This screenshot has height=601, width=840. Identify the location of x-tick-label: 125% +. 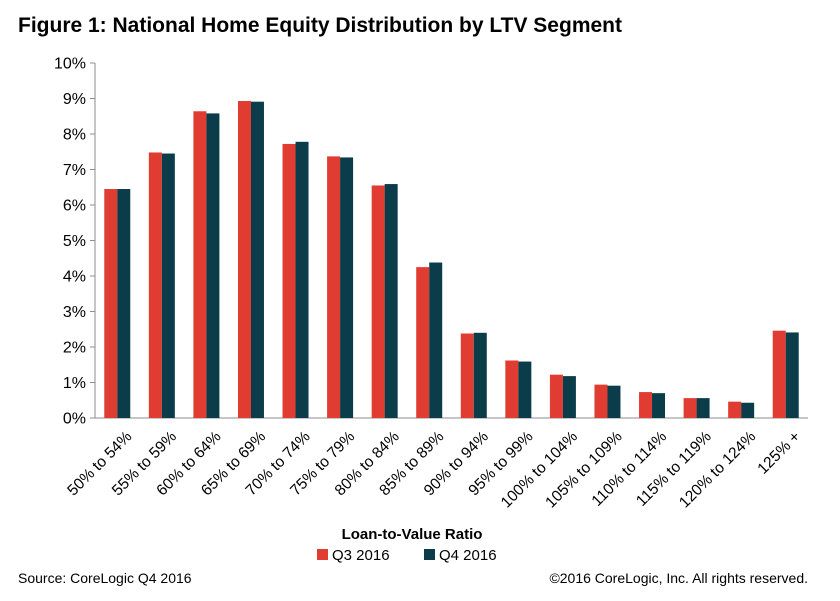
(779, 453).